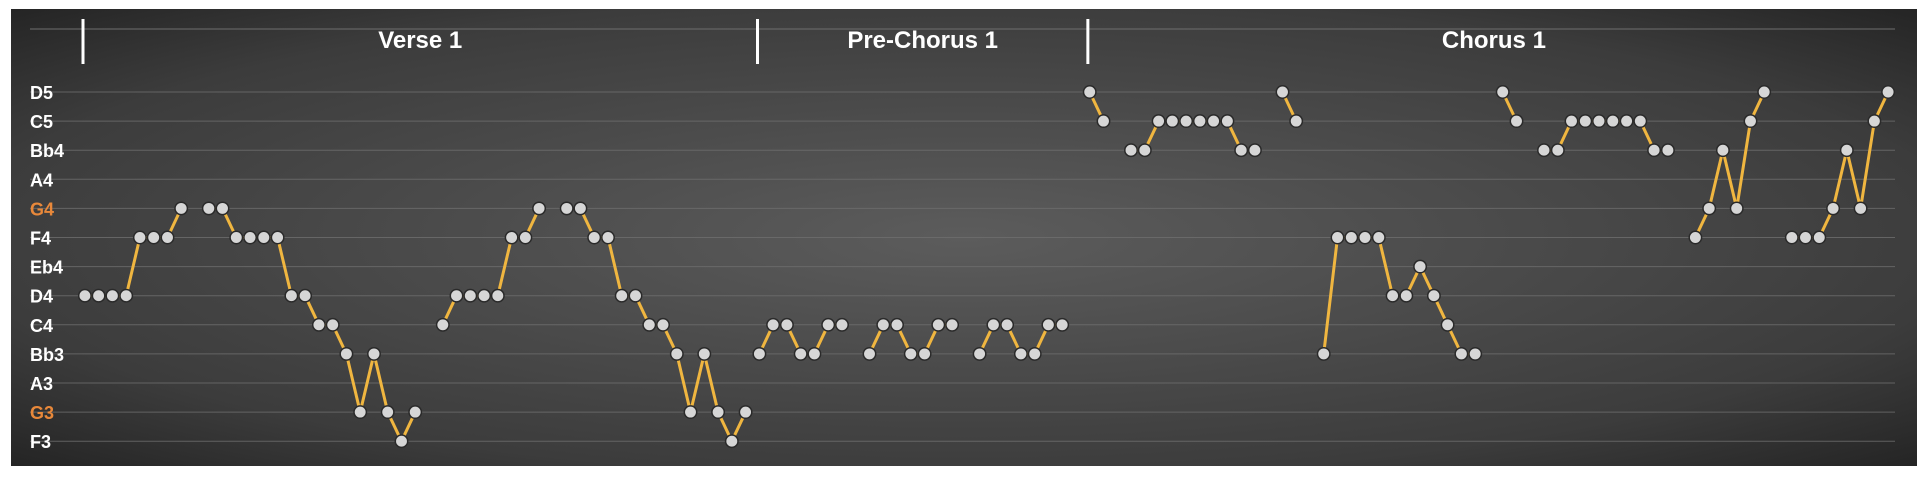  I want to click on lane-label-Eb4: Eb4, so click(46, 268).